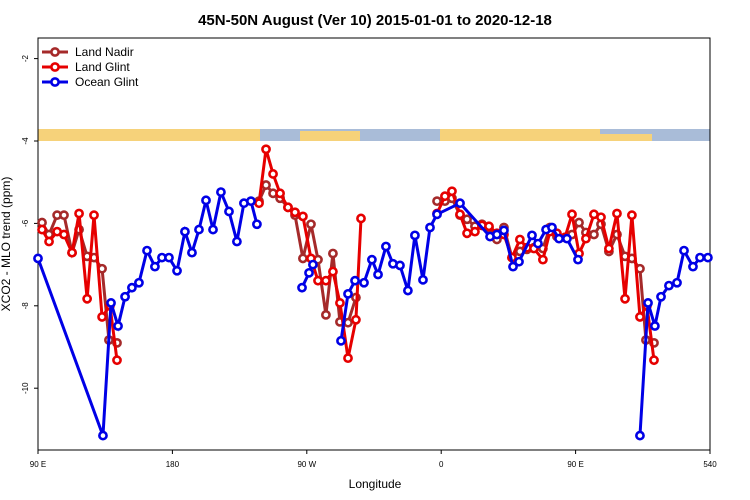 The width and height of the screenshot is (750, 500). Describe the element at coordinates (441, 464) in the screenshot. I see `x-tick-label: 0` at that location.